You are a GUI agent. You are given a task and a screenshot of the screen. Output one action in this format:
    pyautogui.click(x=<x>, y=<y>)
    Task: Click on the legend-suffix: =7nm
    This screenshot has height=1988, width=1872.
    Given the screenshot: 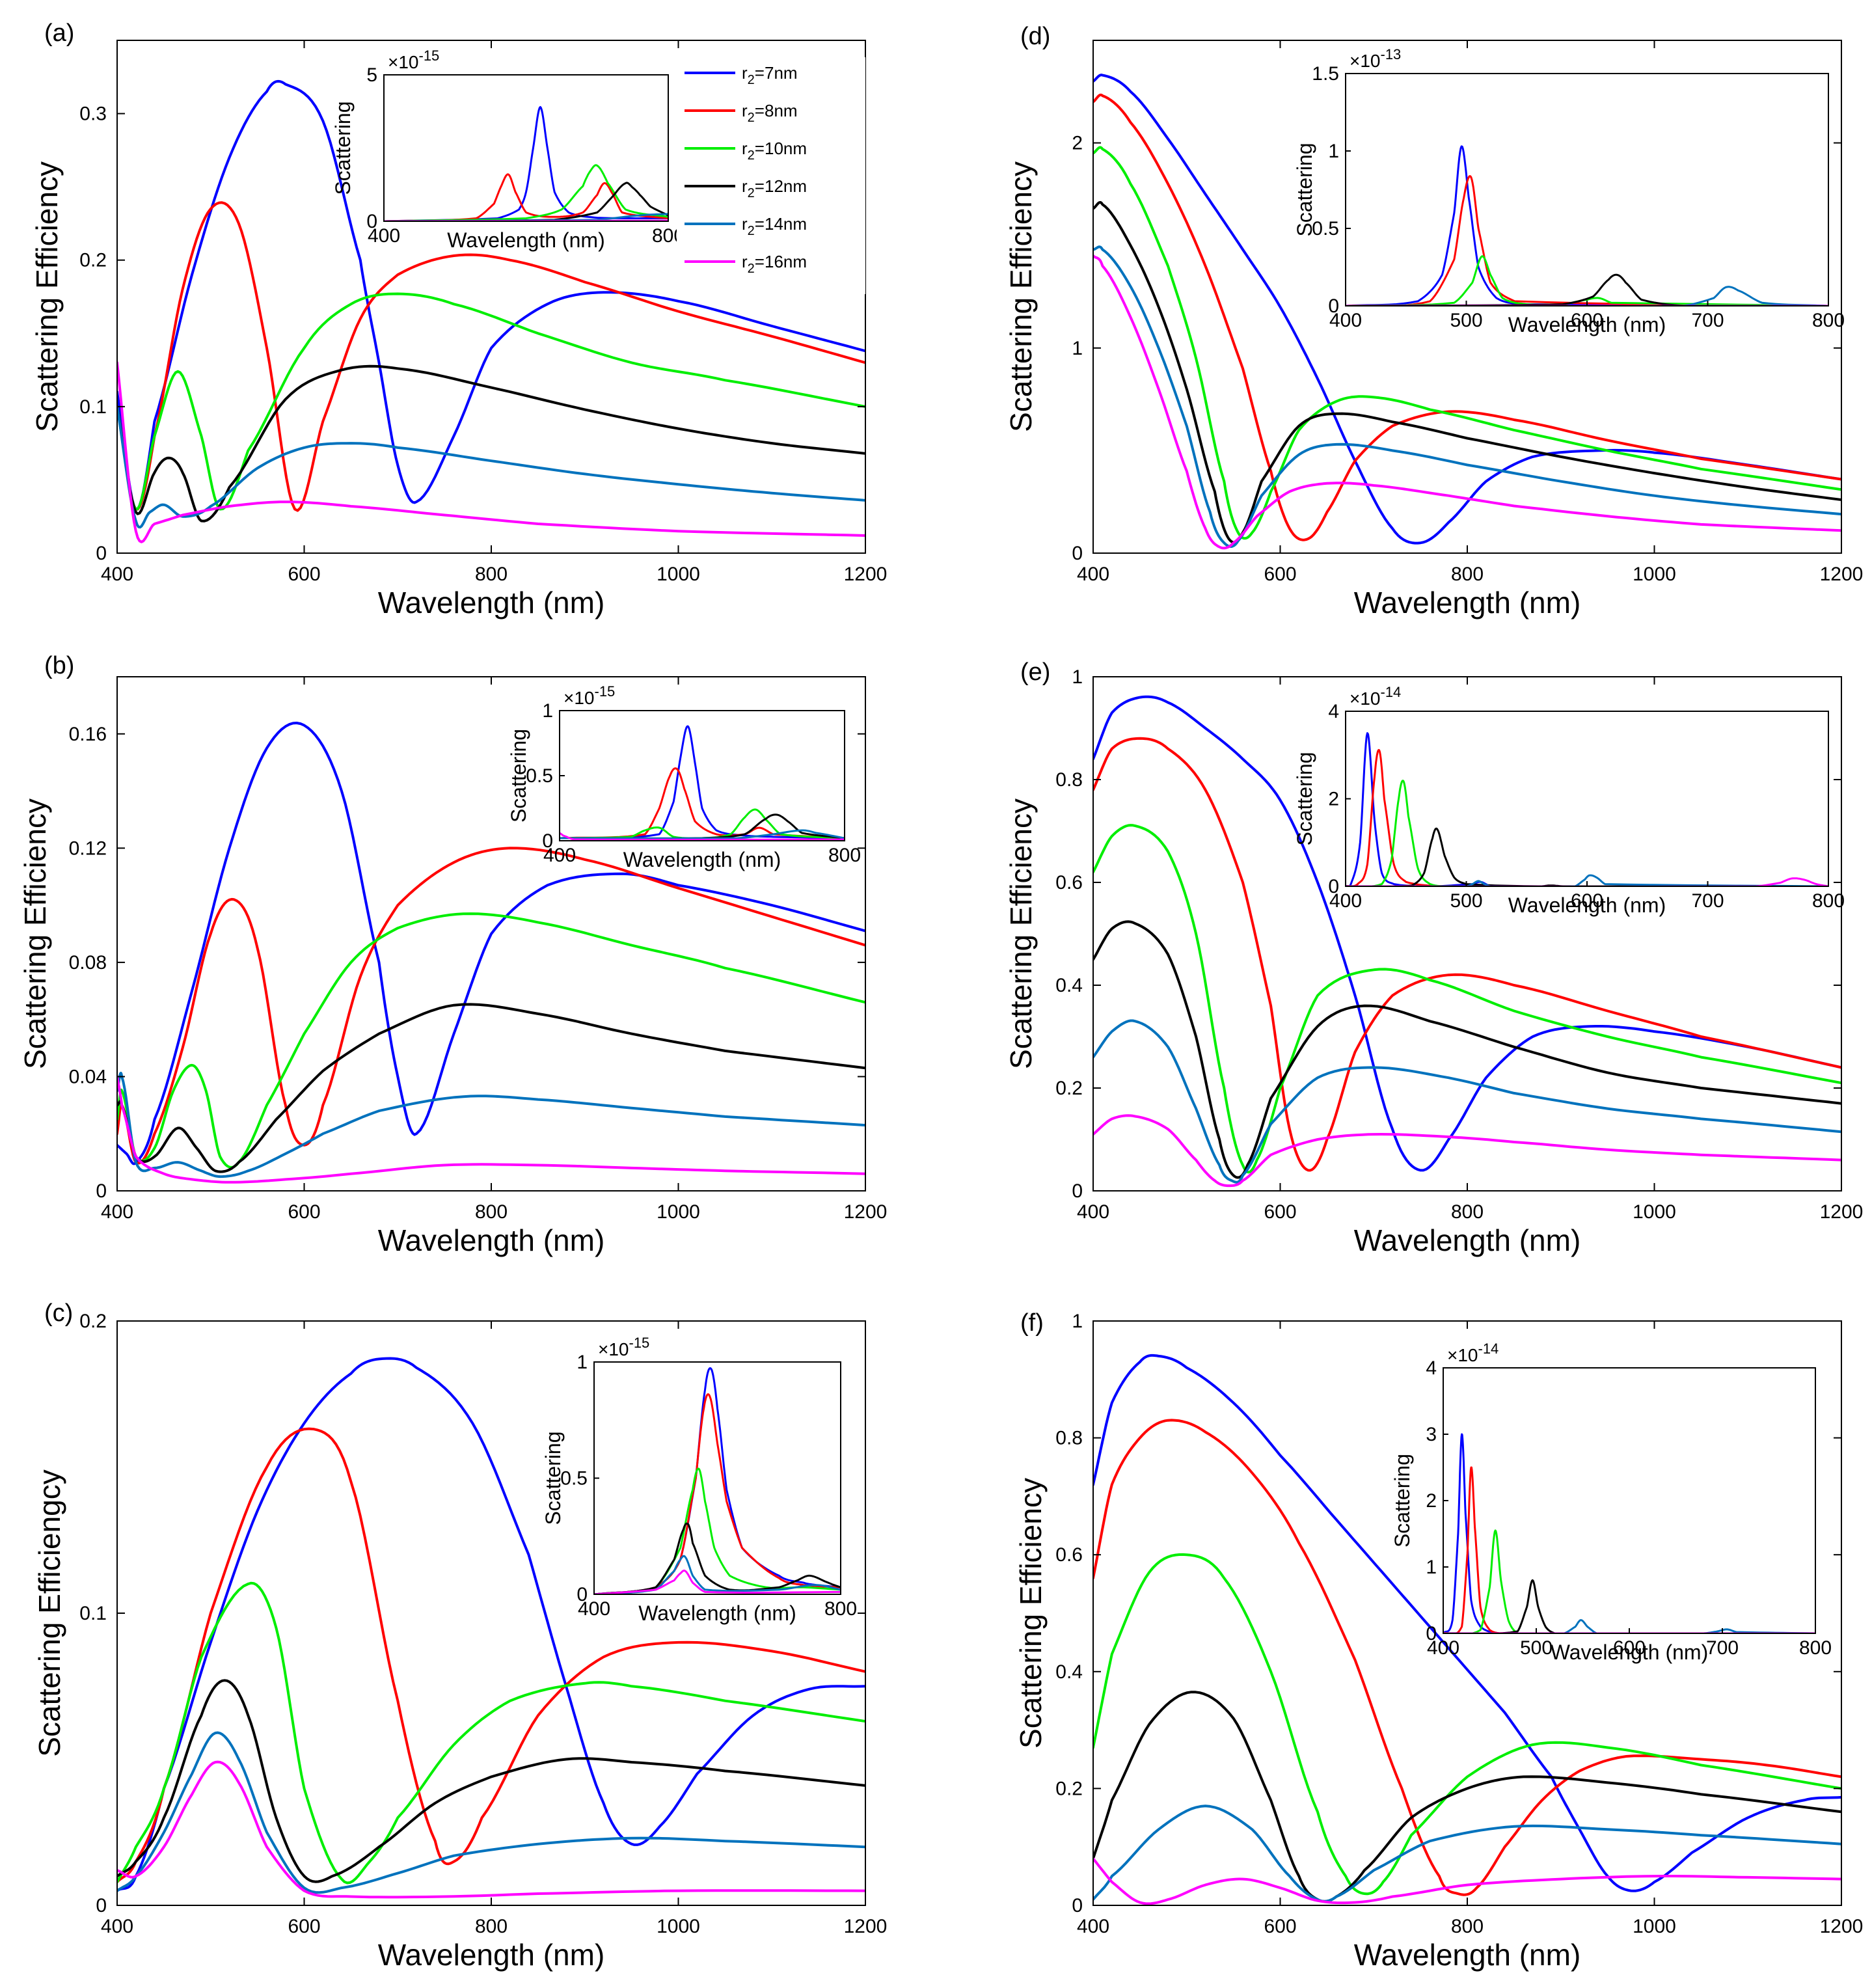 What is the action you would take?
    pyautogui.click(x=776, y=73)
    